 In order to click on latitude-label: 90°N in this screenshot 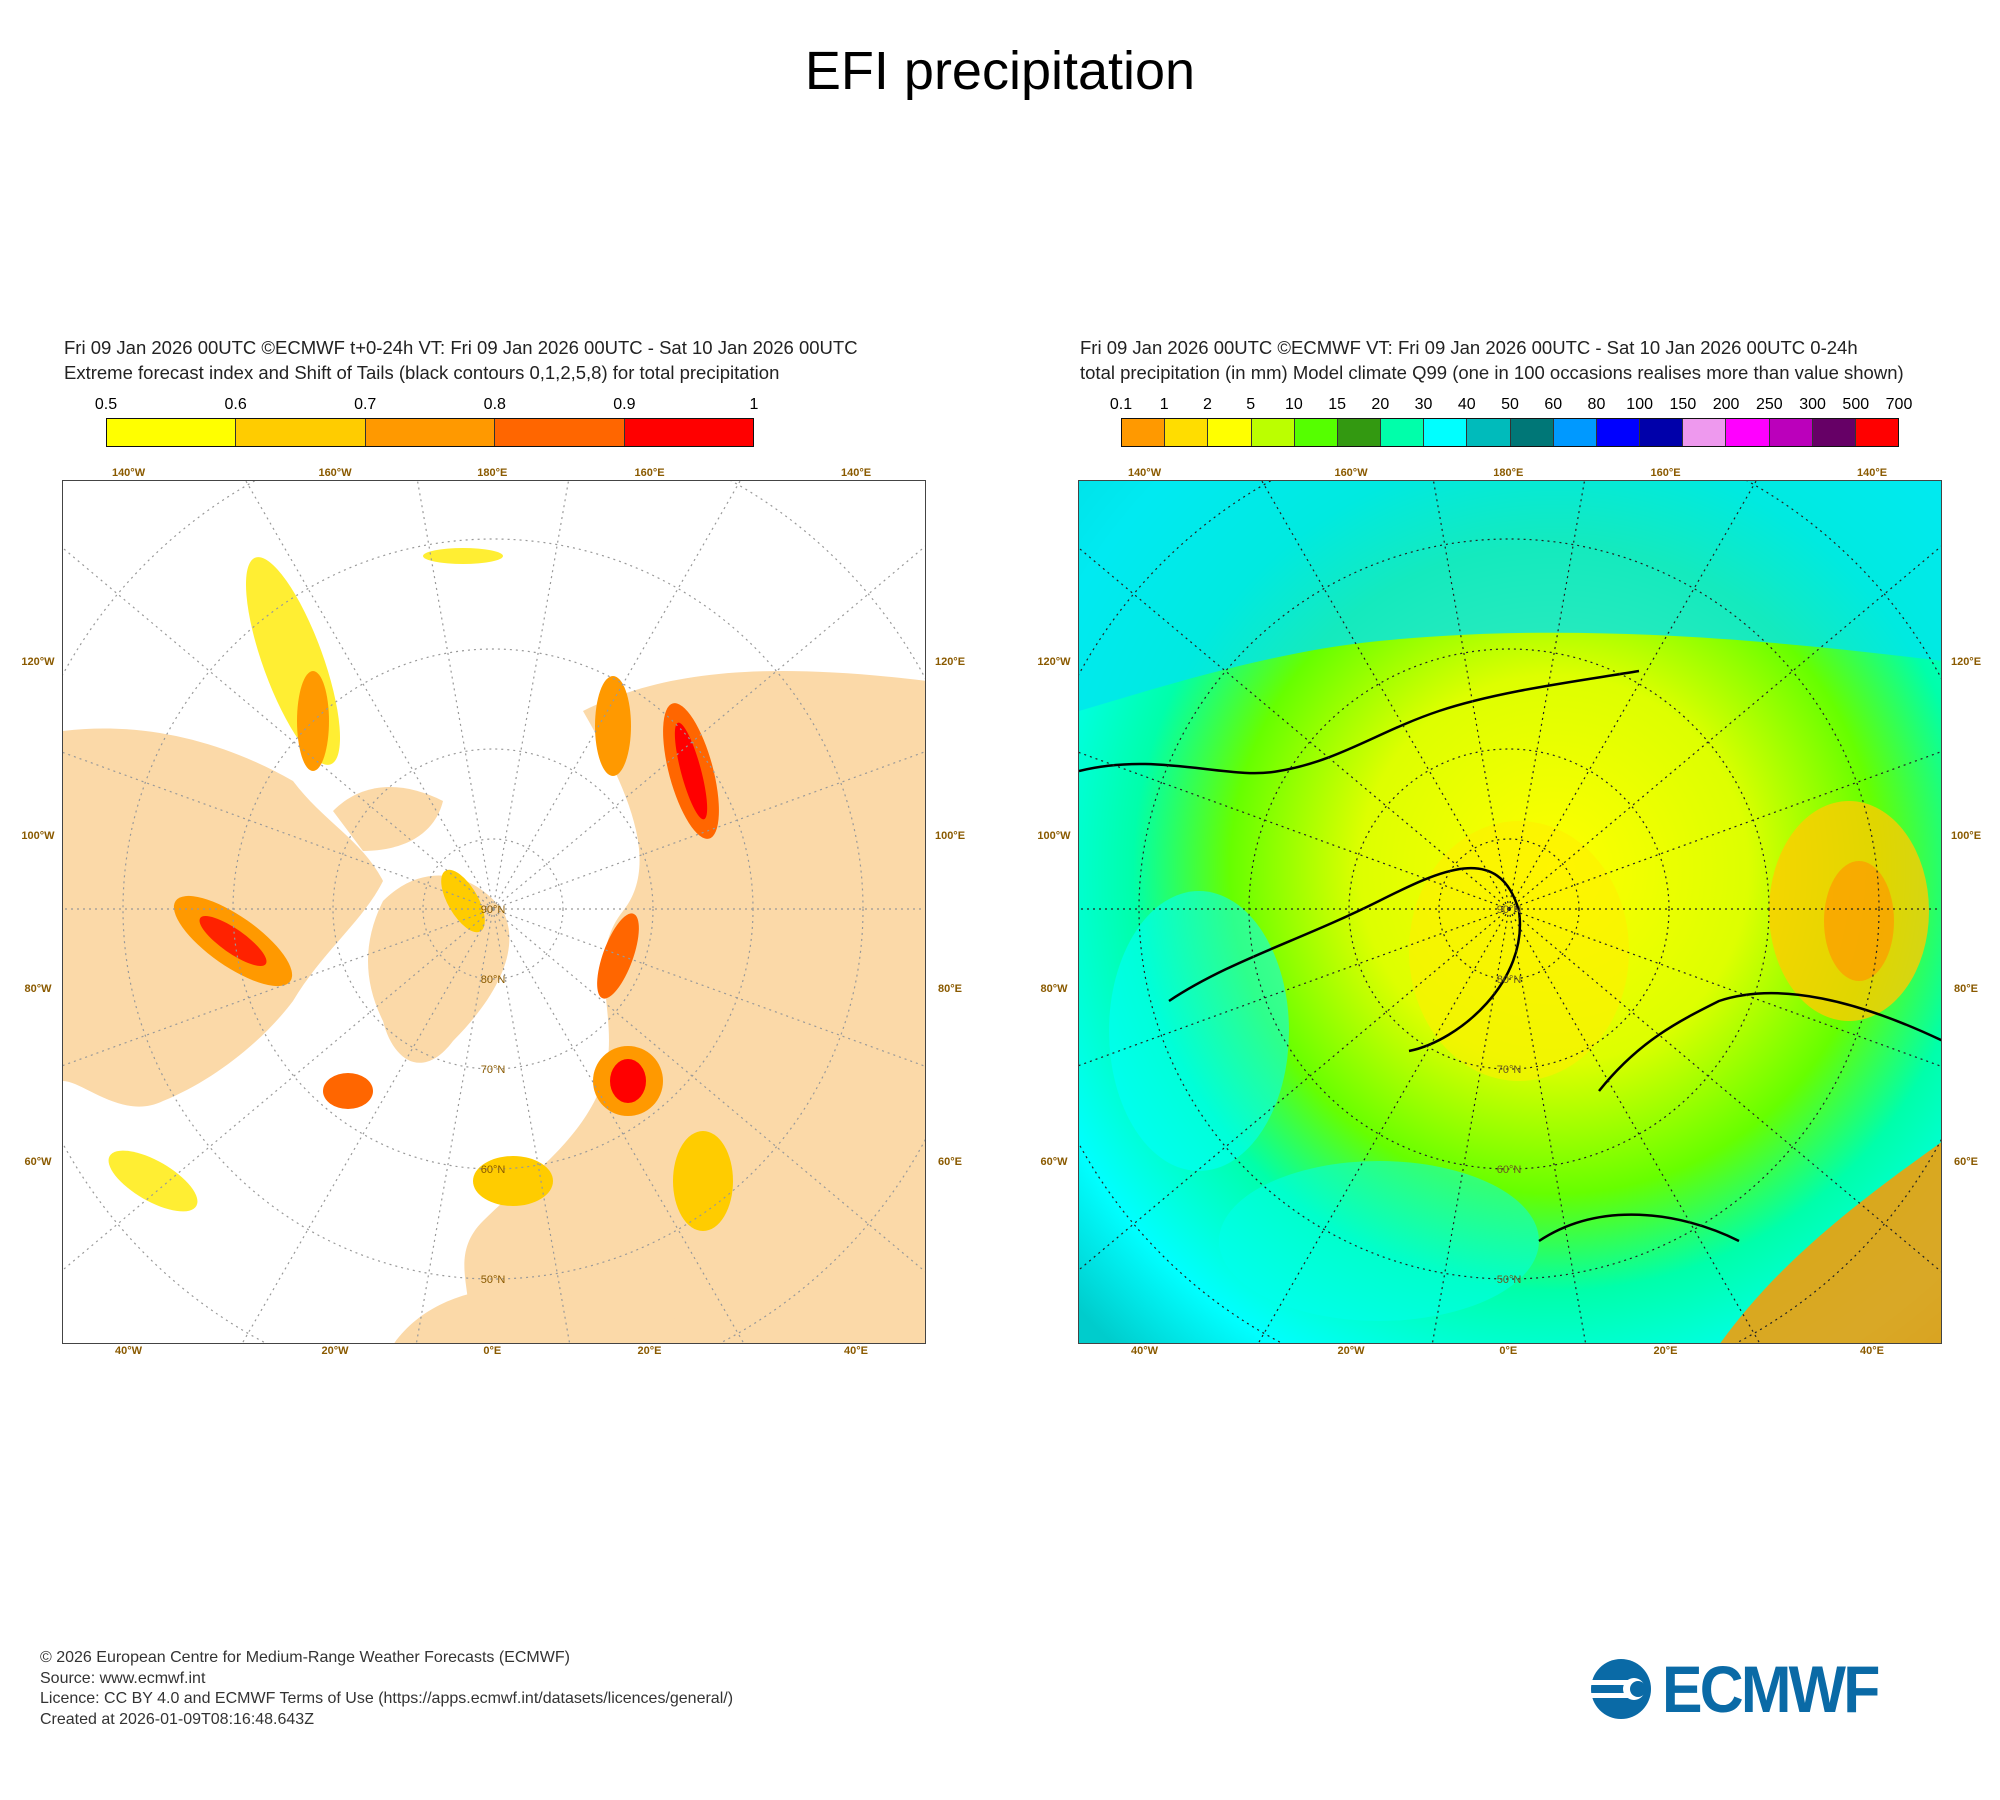, I will do `click(493, 910)`.